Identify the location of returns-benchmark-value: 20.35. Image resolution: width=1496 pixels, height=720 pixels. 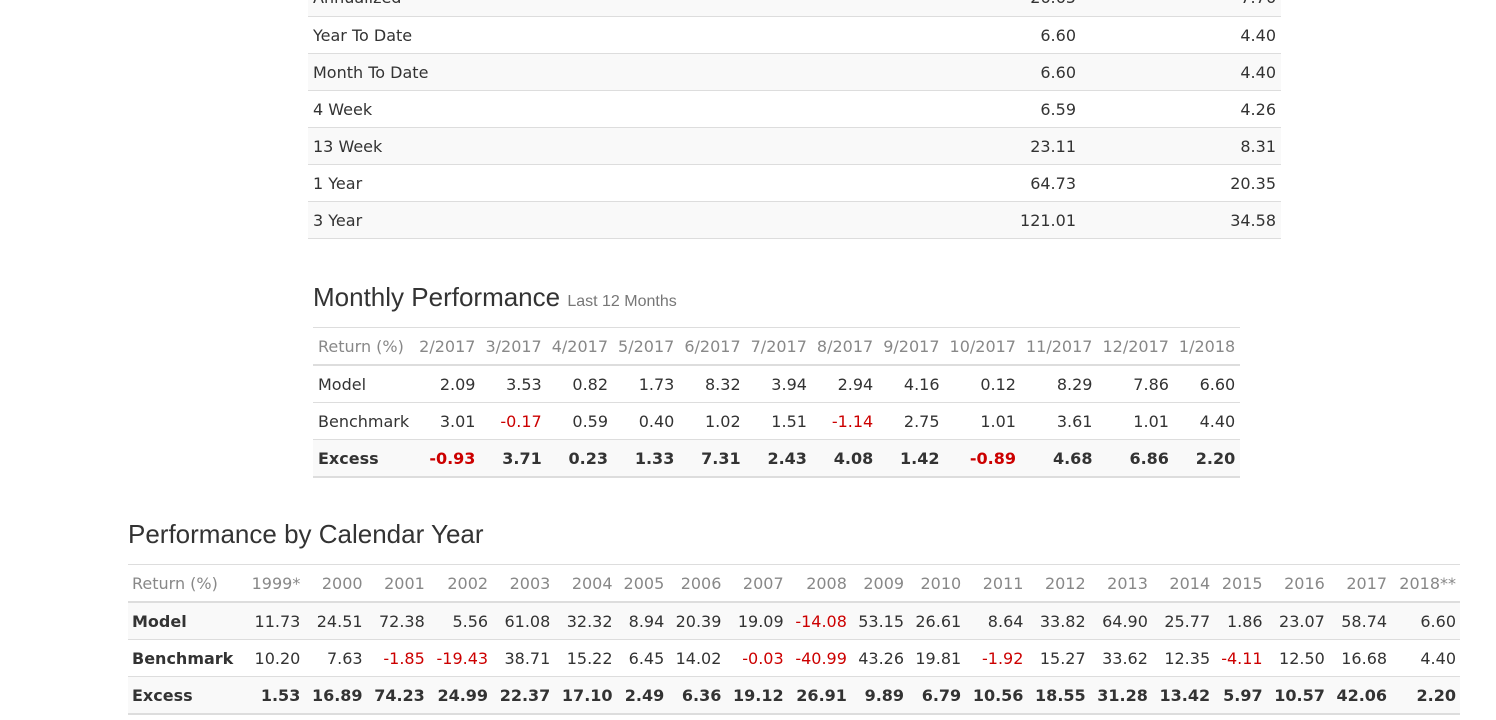
(1181, 183).